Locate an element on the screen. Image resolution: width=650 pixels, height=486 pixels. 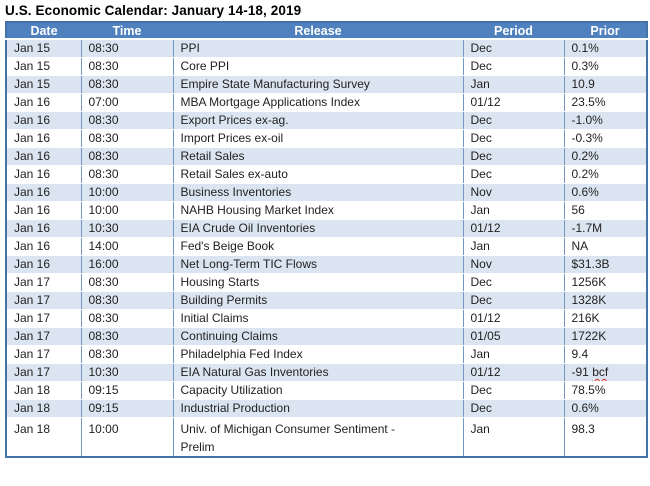
cell-release: Retail Sales ex-auto is located at coordinates (318, 174).